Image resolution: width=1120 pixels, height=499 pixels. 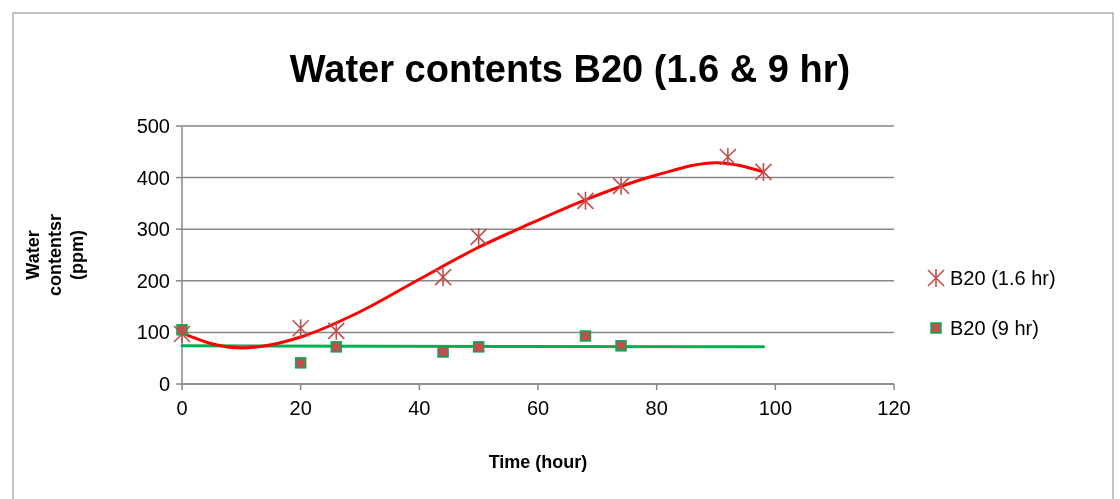 What do you see at coordinates (538, 408) in the screenshot?
I see `x-tick-label: 60` at bounding box center [538, 408].